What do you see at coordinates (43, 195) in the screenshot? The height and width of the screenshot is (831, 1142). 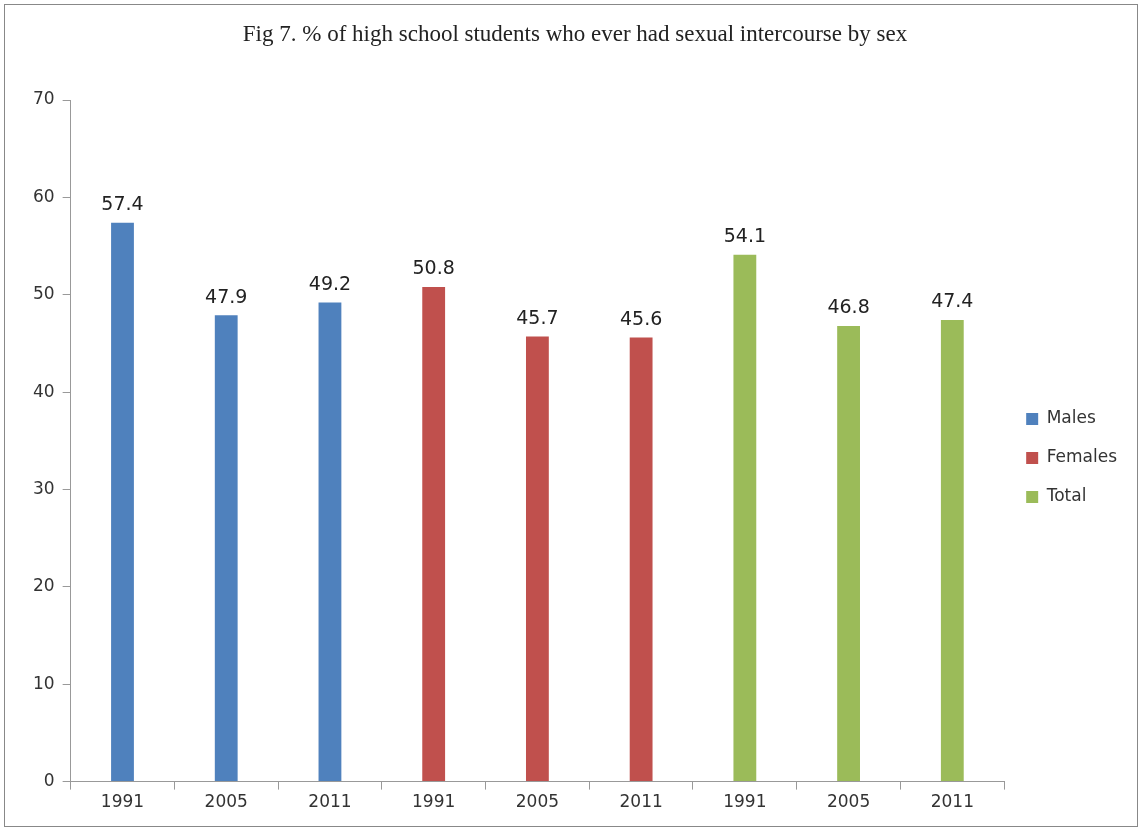 I see `y-tick-label: 60` at bounding box center [43, 195].